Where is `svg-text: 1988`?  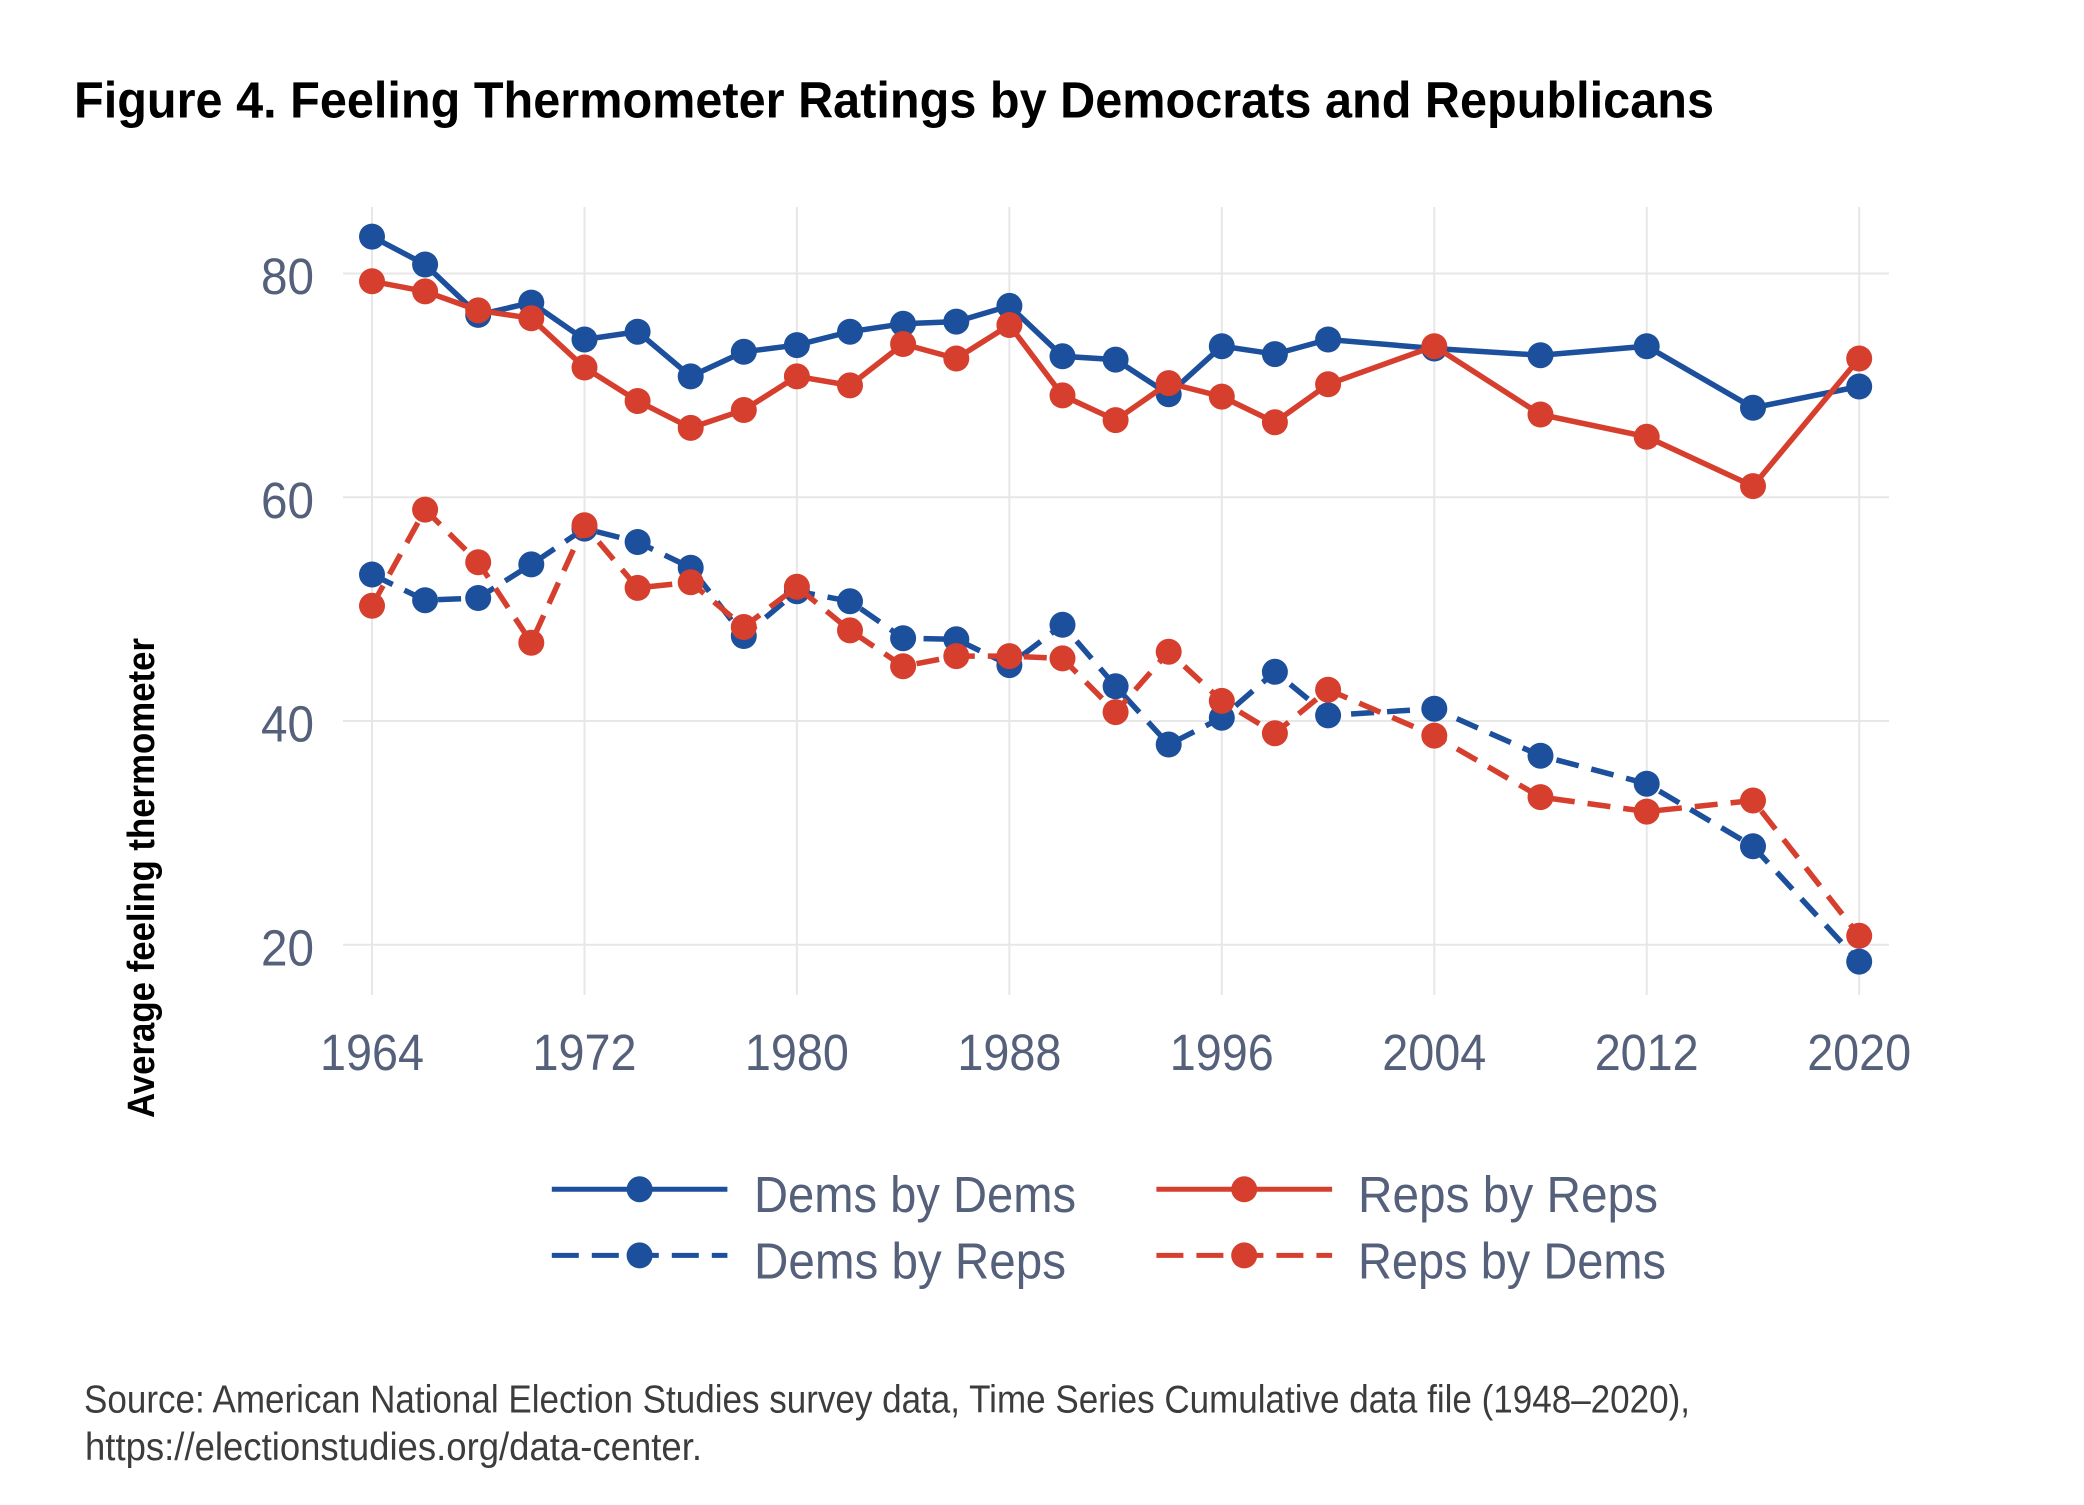
svg-text: 1988 is located at coordinates (1009, 1052).